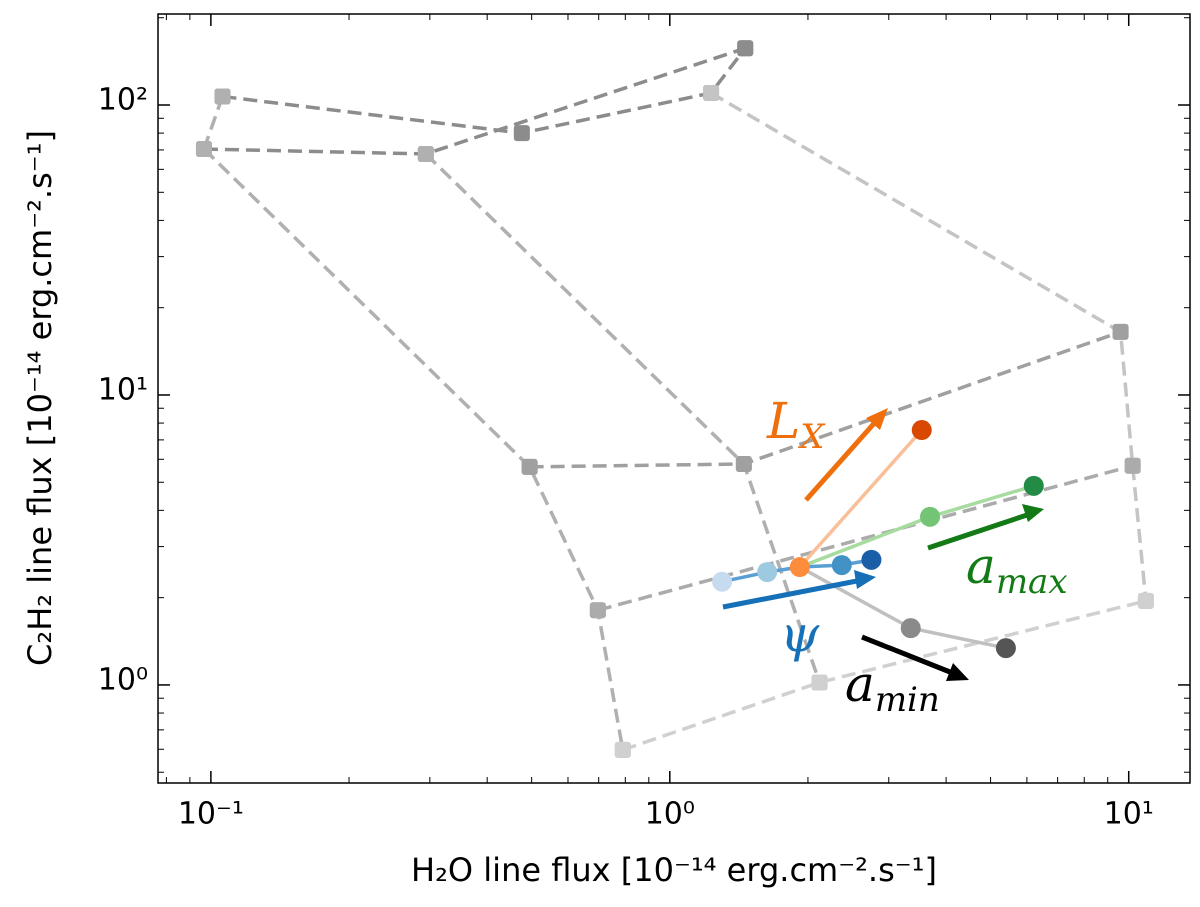 The width and height of the screenshot is (1200, 907). I want to click on y-tick-label: 10¹, so click(123, 389).